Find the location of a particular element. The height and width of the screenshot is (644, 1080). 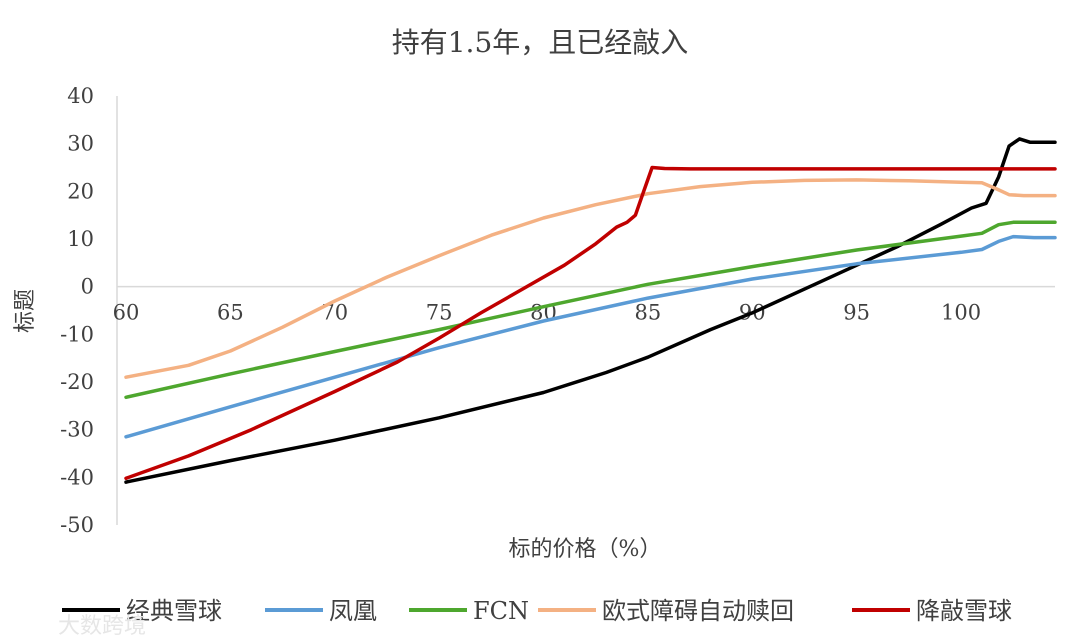

y-tick-label: -10 is located at coordinates (77, 334).